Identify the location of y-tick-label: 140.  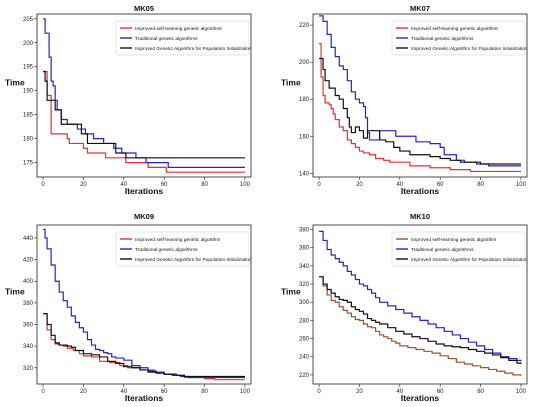
(304, 174).